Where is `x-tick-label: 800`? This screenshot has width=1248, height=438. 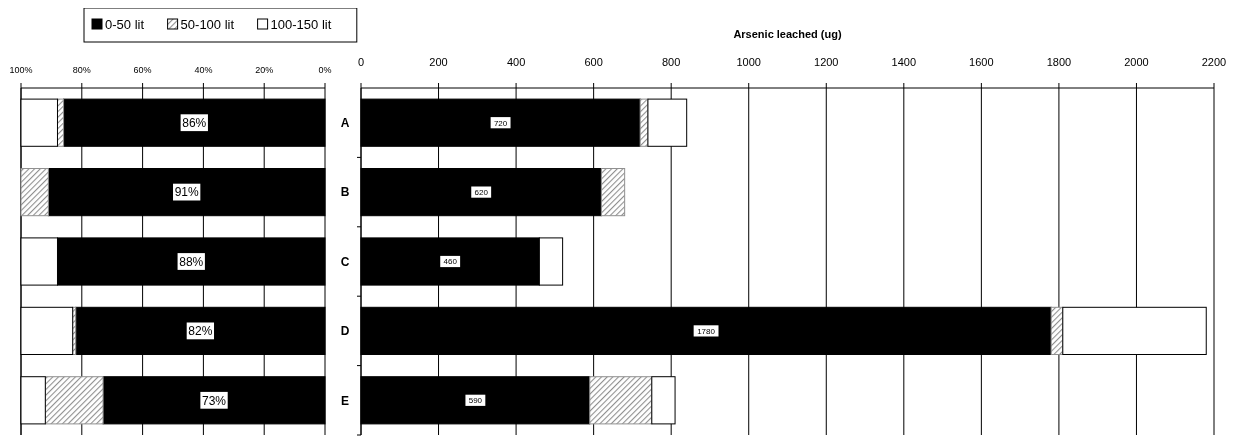 x-tick-label: 800 is located at coordinates (671, 62).